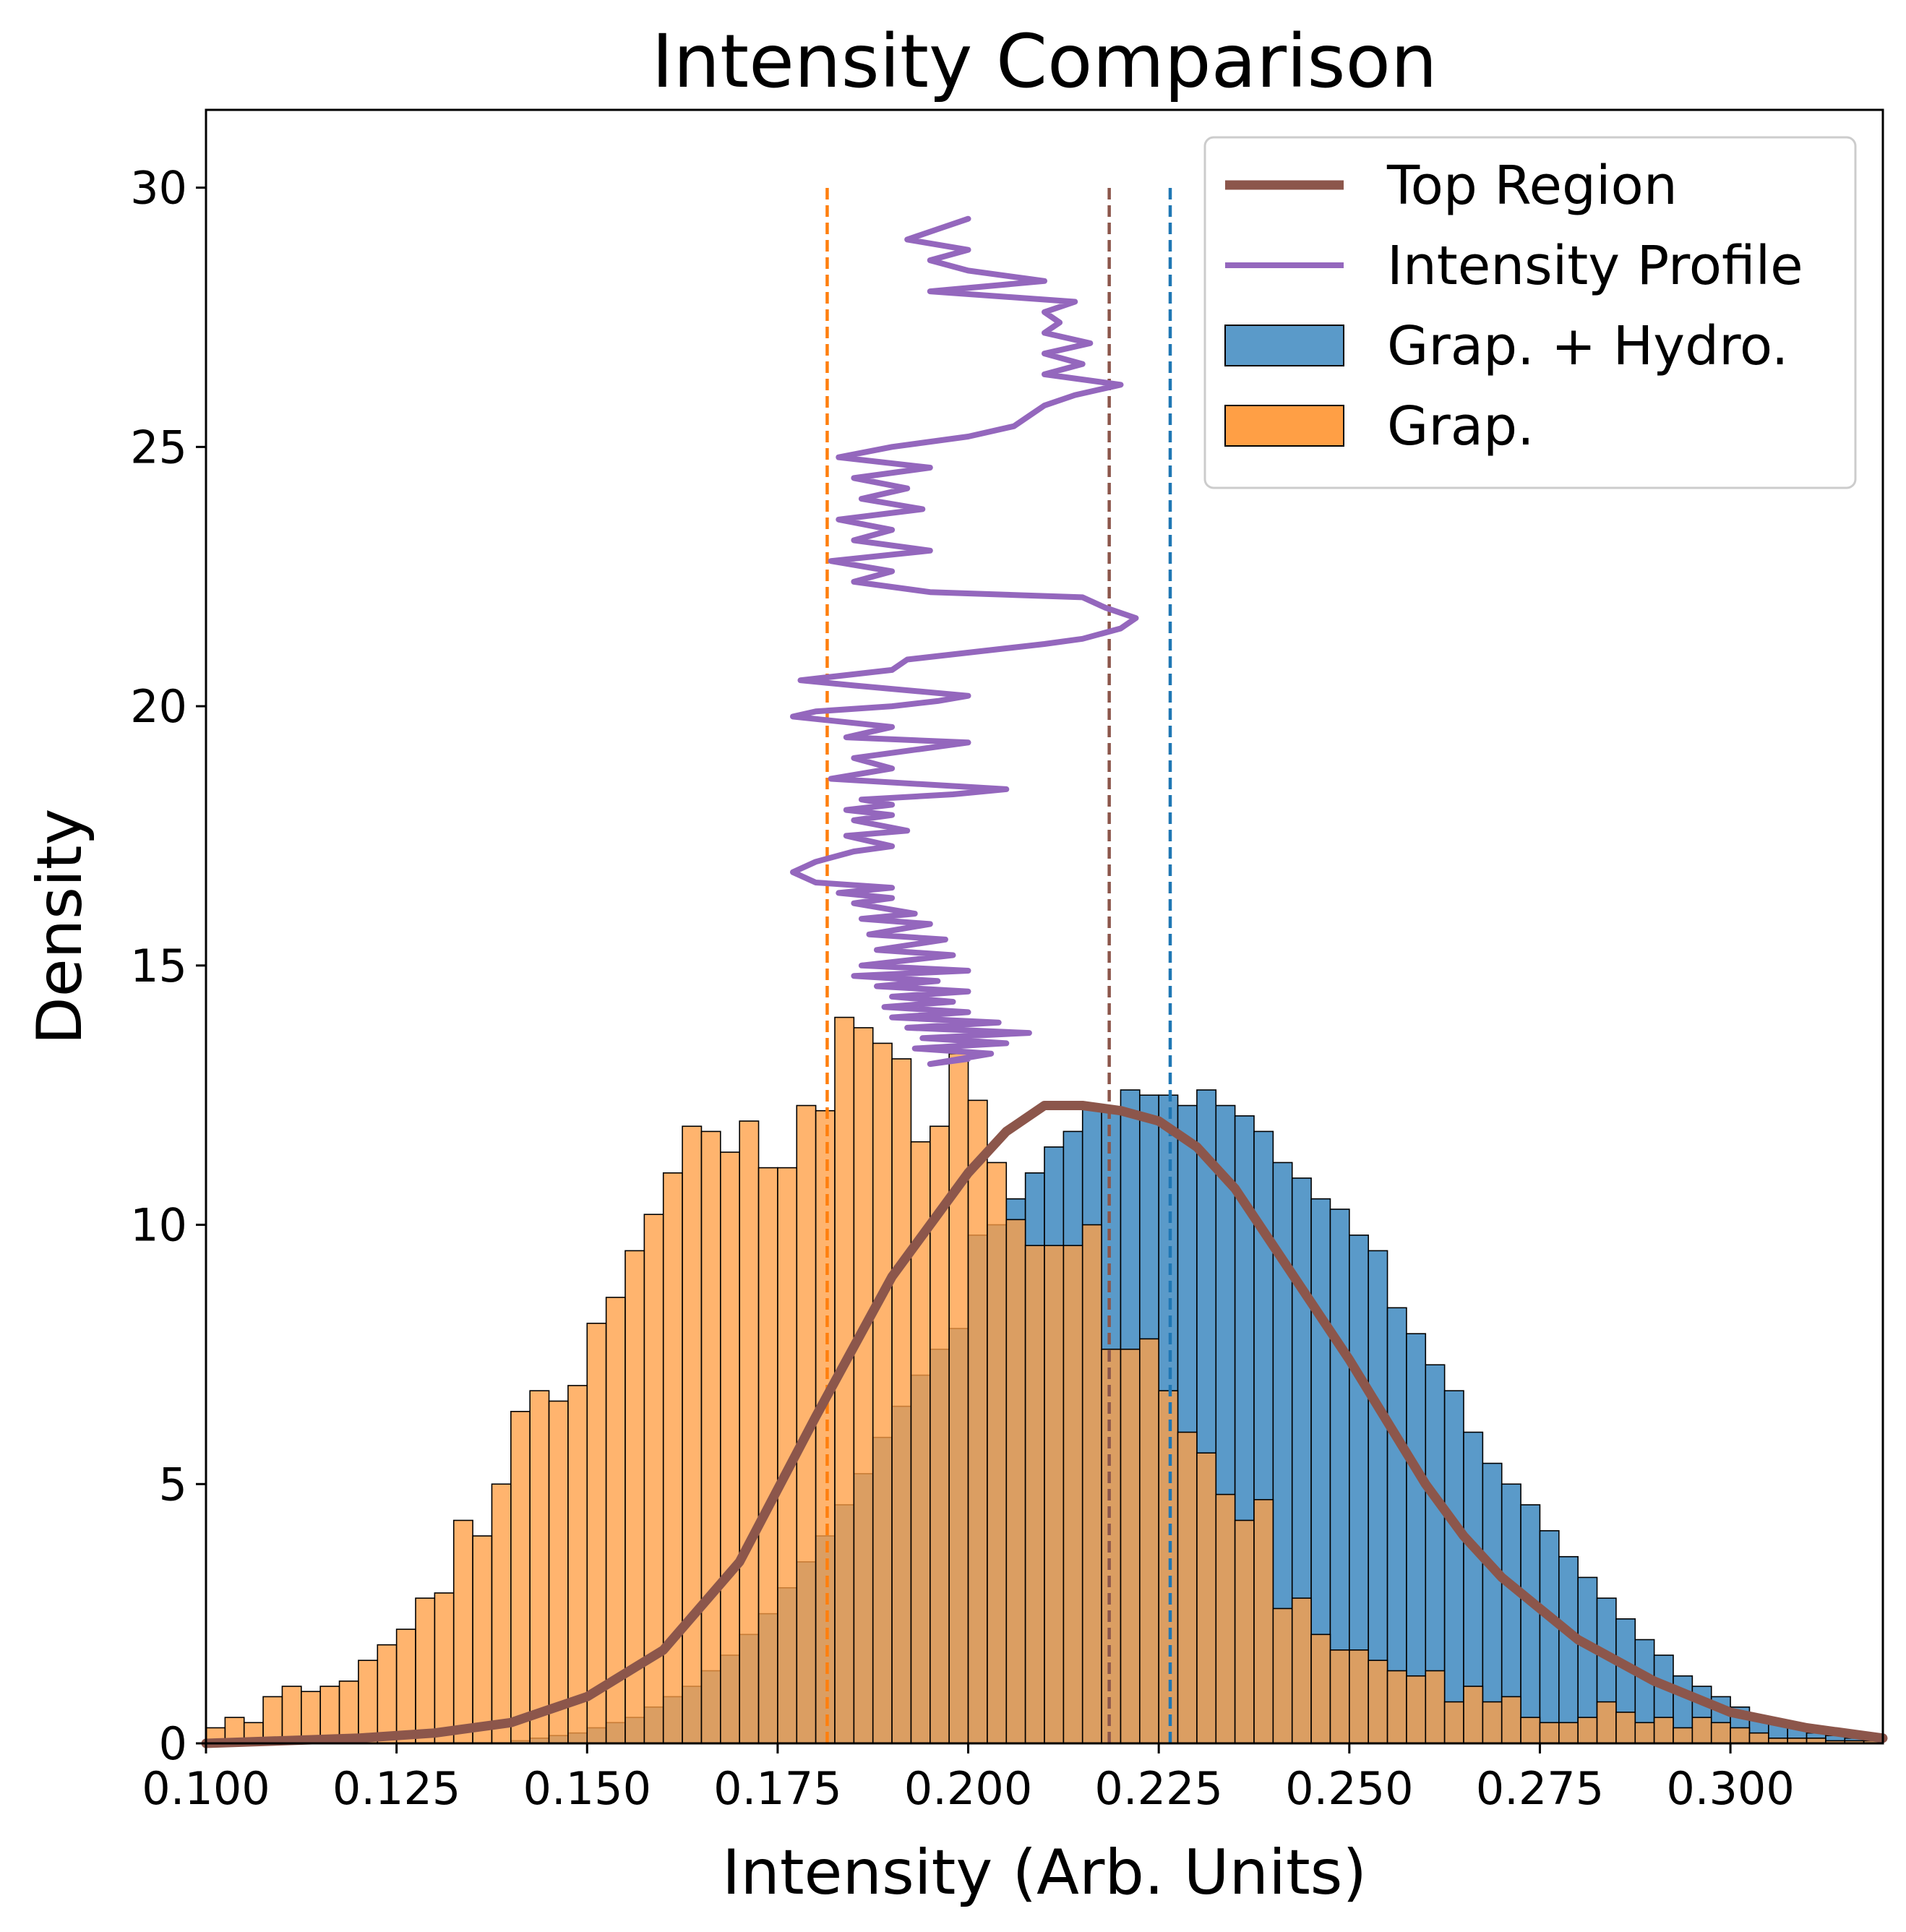 Image resolution: width=1906 pixels, height=1932 pixels. What do you see at coordinates (1540, 1789) in the screenshot?
I see `x-tick-label: 0.275` at bounding box center [1540, 1789].